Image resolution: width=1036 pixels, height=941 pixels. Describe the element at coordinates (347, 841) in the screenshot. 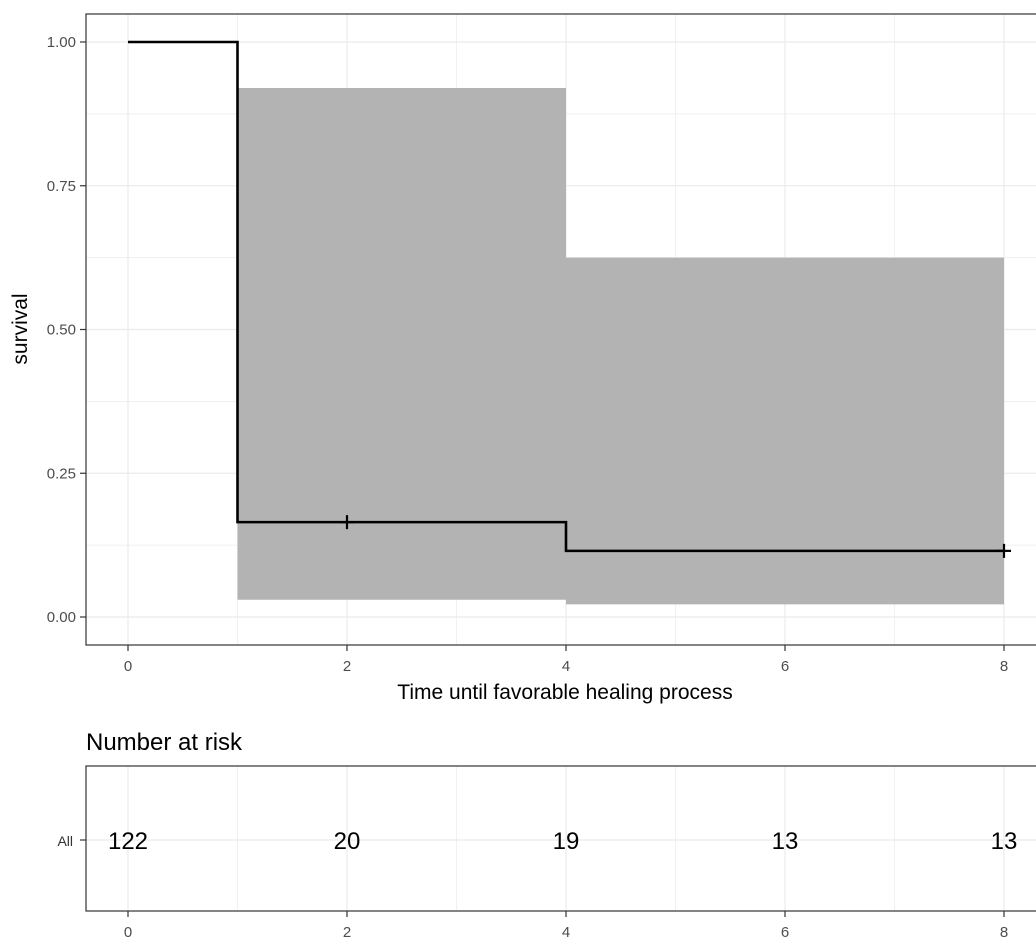

I see `risk-value: 20` at that location.